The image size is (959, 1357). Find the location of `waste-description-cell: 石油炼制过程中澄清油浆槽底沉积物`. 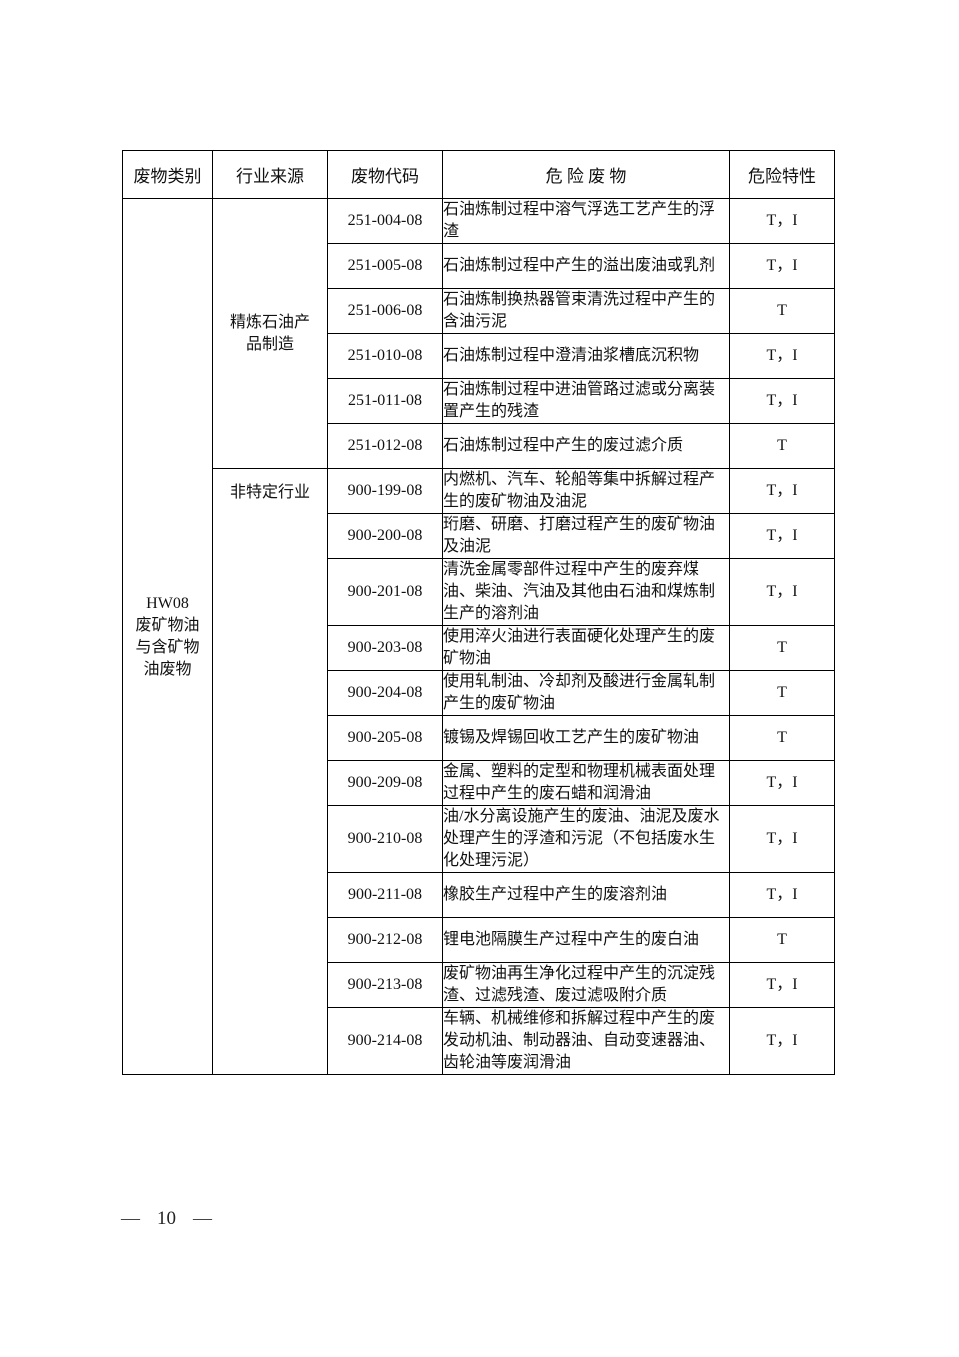

waste-description-cell: 石油炼制过程中澄清油浆槽底沉积物 is located at coordinates (586, 356).